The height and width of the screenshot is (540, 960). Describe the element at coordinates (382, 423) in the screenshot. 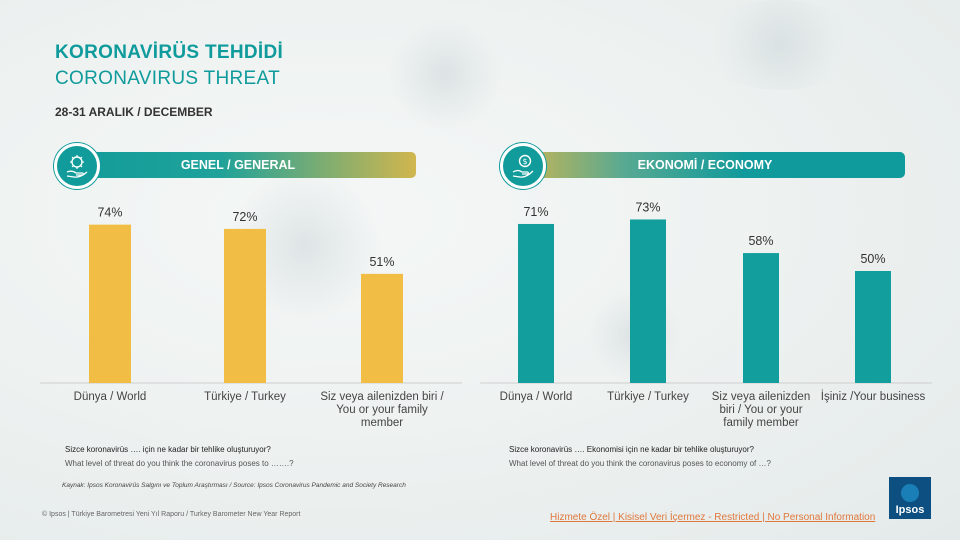

I see `category-label: member` at that location.